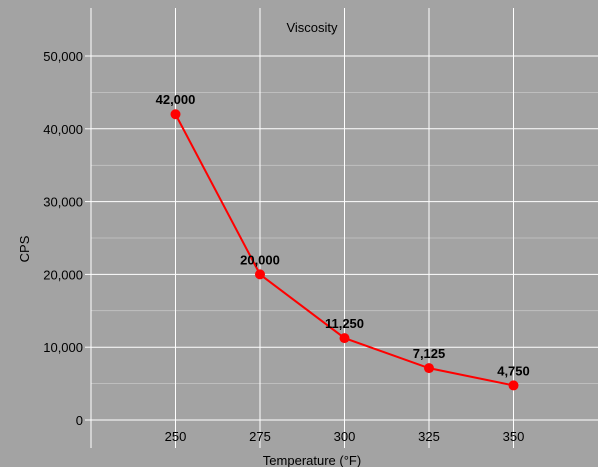 The height and width of the screenshot is (467, 598). What do you see at coordinates (429, 353) in the screenshot?
I see `data-label: 7,125` at bounding box center [429, 353].